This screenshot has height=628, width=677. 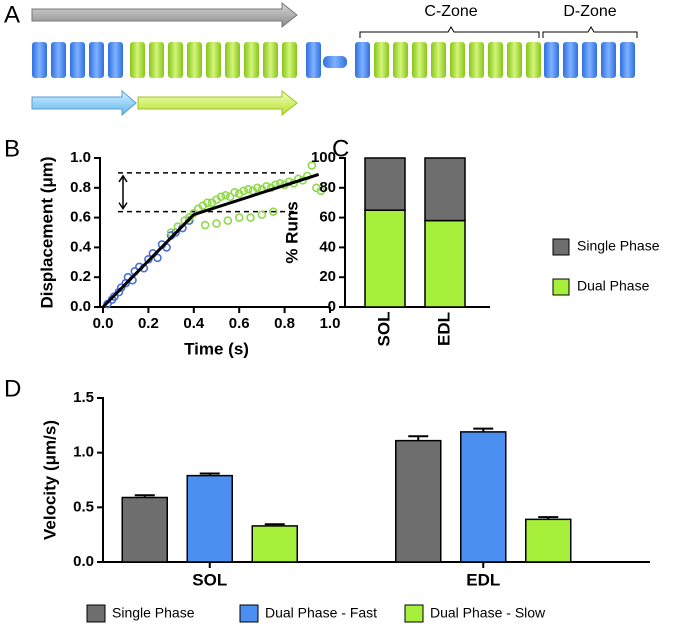 I want to click on panel-label: D, so click(x=12, y=388).